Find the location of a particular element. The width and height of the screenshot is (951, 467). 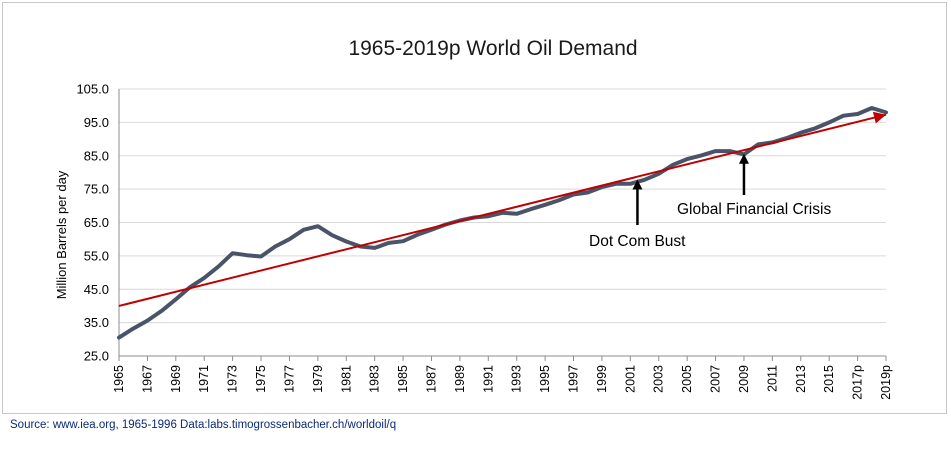

x-tick-label: 2003 is located at coordinates (659, 379).